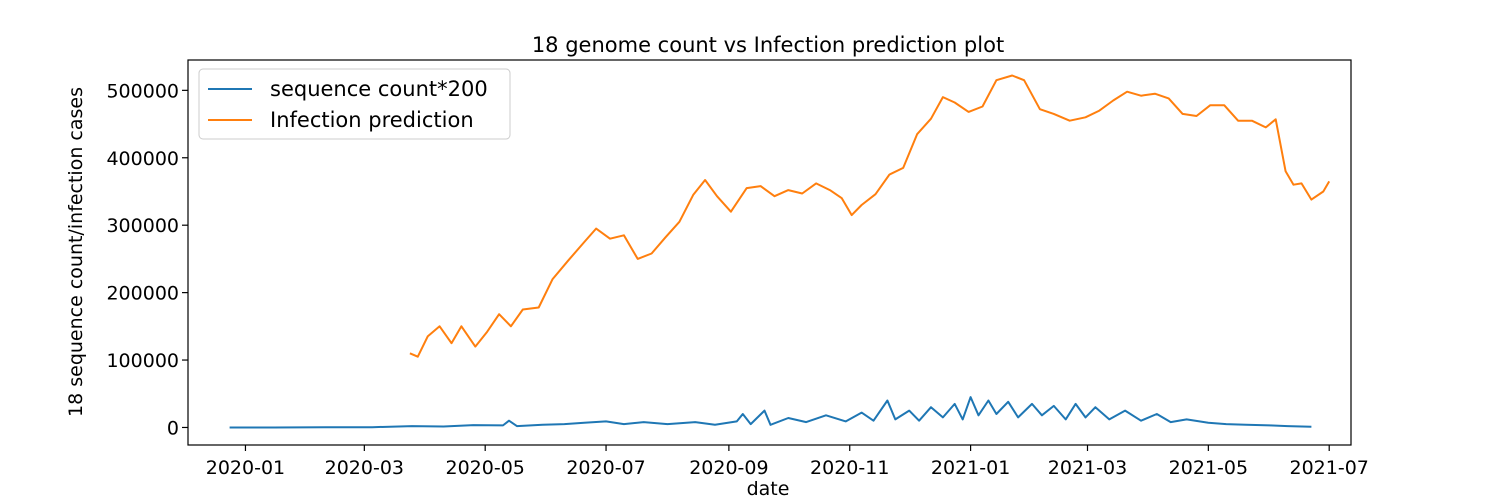 This screenshot has width=1500, height=500. I want to click on series-line-sequence-count, so click(770, 412).